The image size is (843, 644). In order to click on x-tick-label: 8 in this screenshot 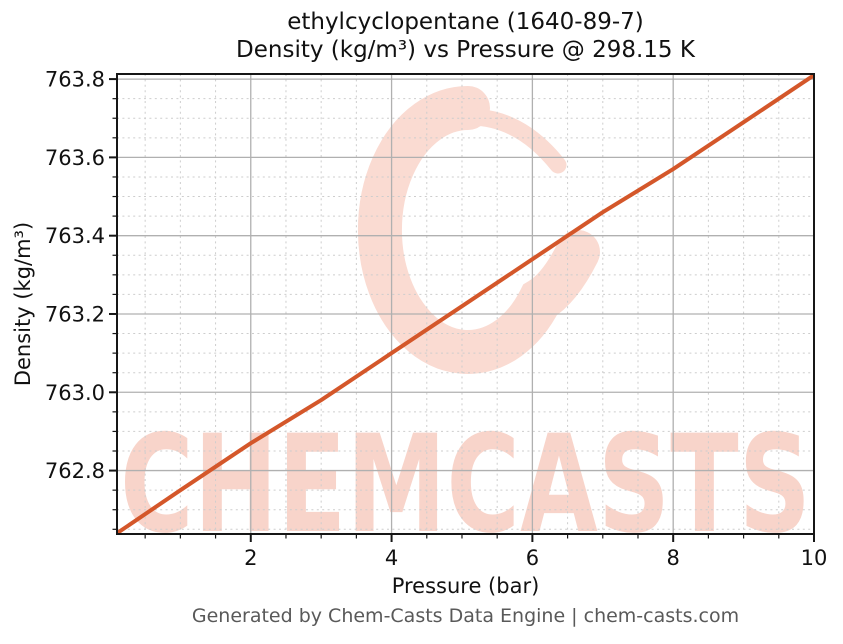, I will do `click(673, 558)`.